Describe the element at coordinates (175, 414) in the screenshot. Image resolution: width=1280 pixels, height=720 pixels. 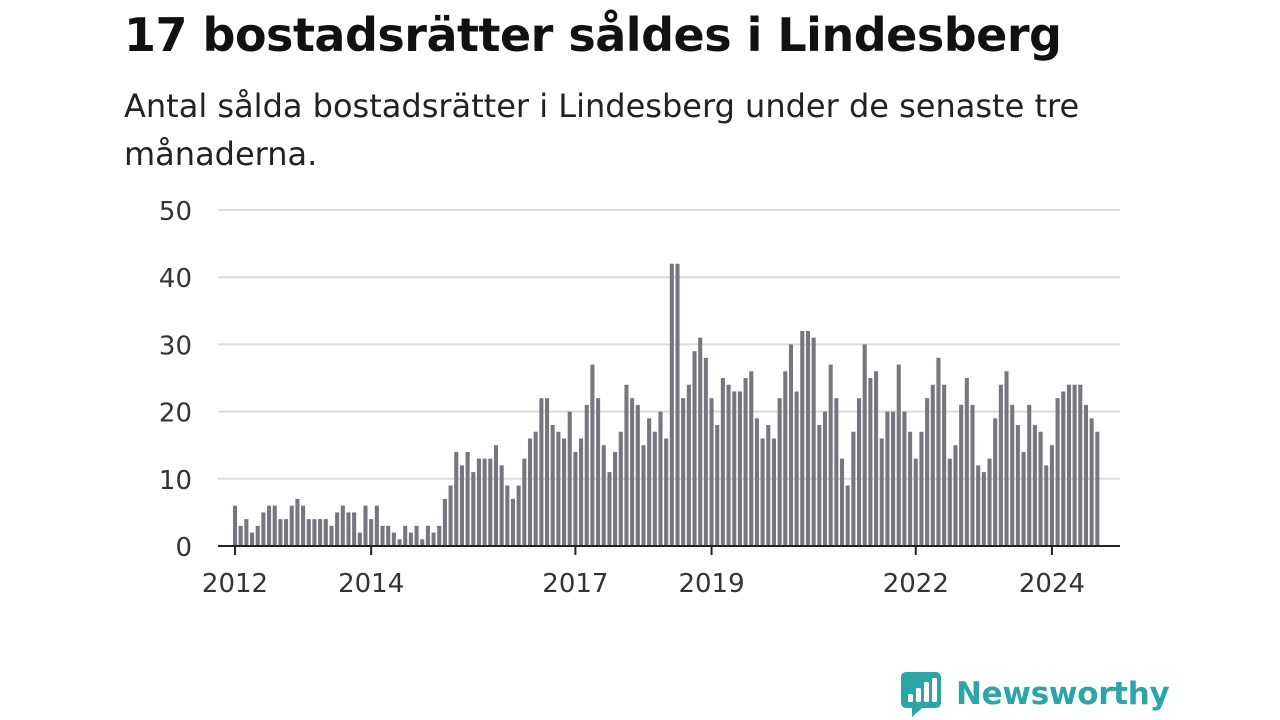
I see `y-tick-label: 20` at that location.